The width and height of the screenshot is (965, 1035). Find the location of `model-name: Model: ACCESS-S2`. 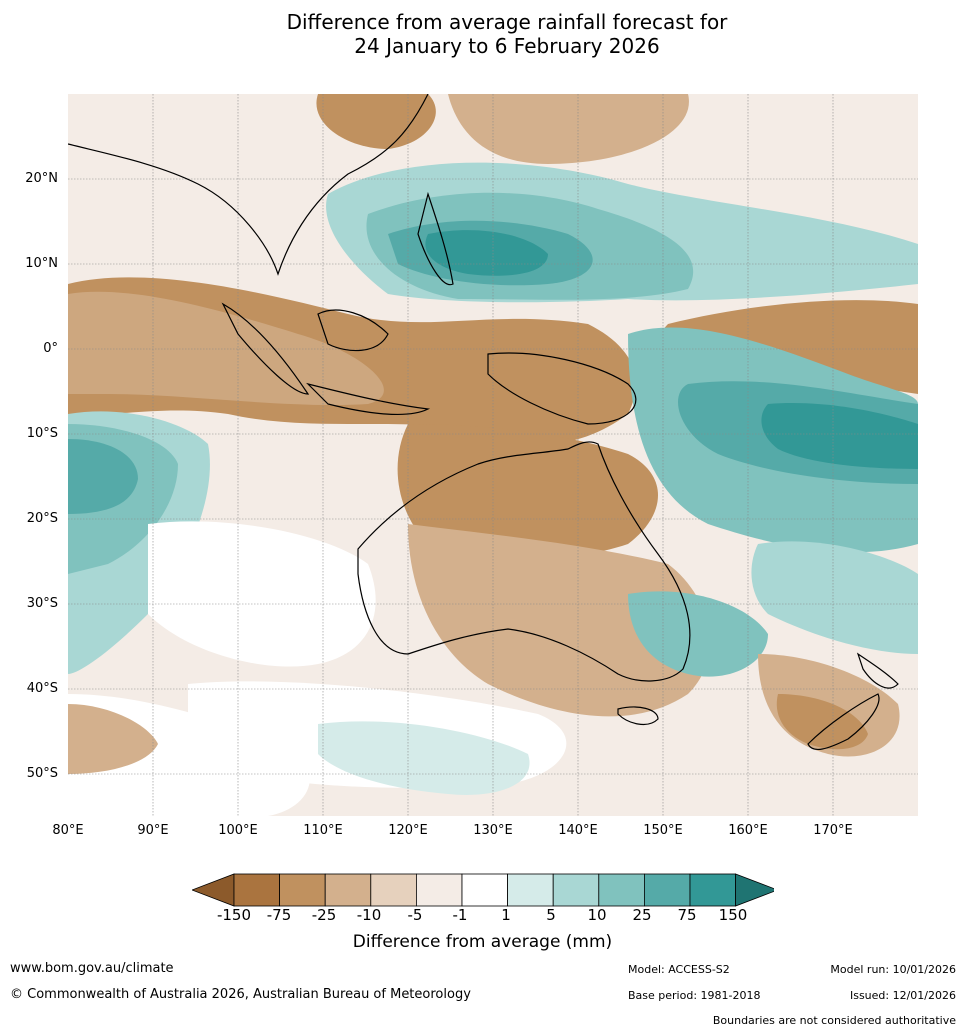

model-name: Model: ACCESS-S2 is located at coordinates (679, 969).